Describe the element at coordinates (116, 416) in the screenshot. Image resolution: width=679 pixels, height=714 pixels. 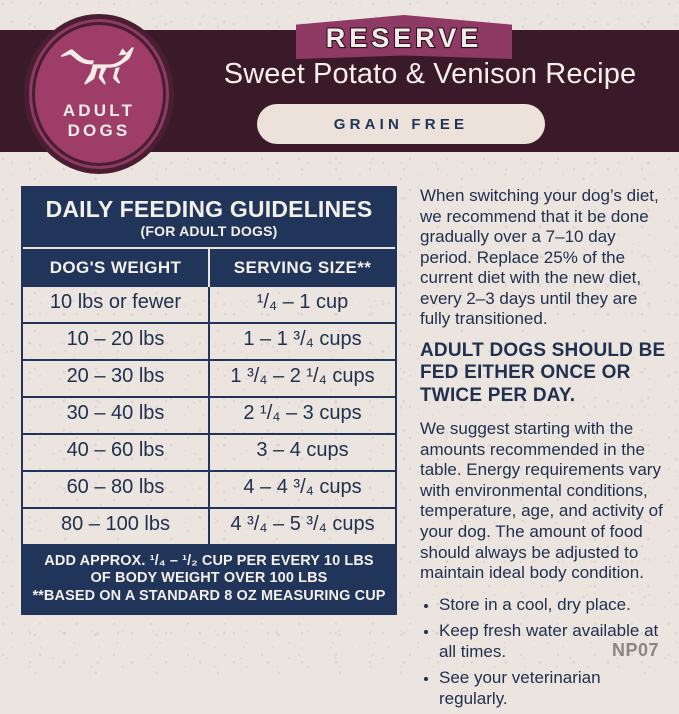
I see `cell-dog-weight: 30 – 40 lbs` at that location.